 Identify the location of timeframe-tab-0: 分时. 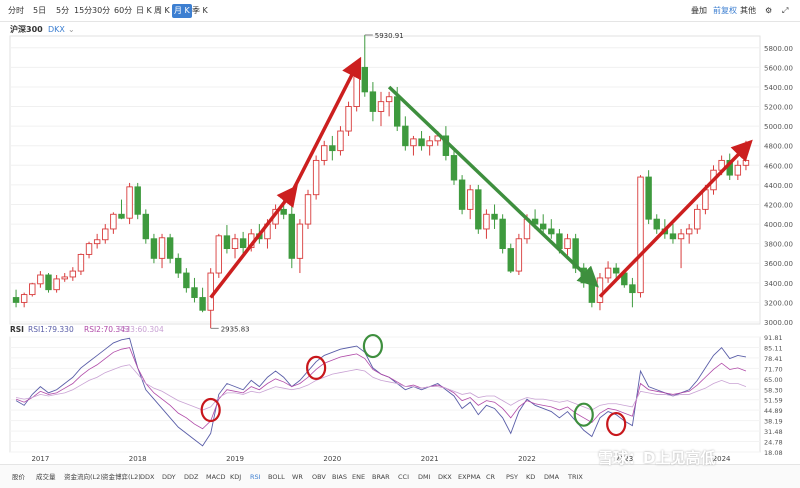
(16, 10).